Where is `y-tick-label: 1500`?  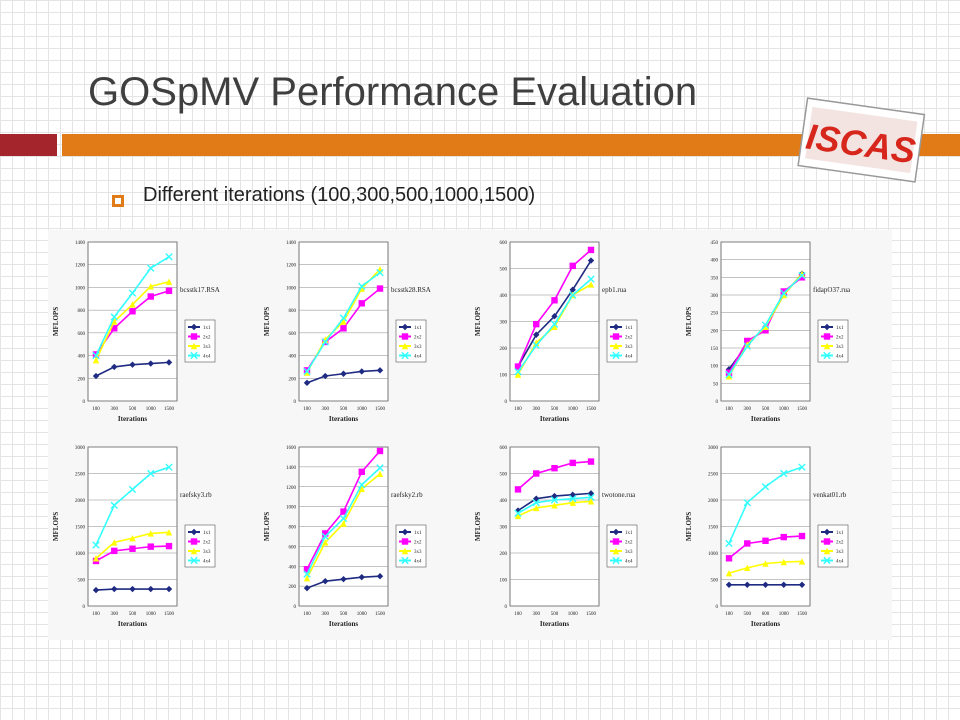
y-tick-label: 1500 is located at coordinates (80, 528).